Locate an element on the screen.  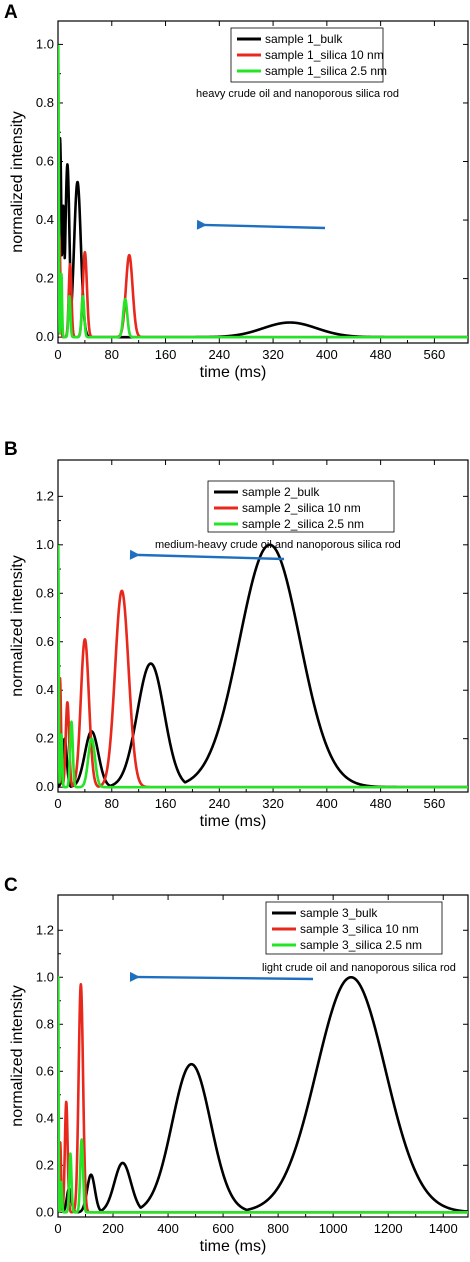
panel-letter: C is located at coordinates (11, 885).